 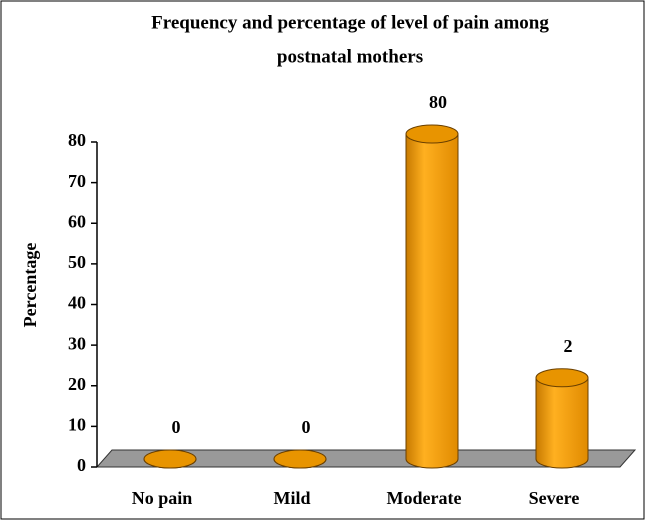 What do you see at coordinates (424, 498) in the screenshot?
I see `x-tick-label: Moderate` at bounding box center [424, 498].